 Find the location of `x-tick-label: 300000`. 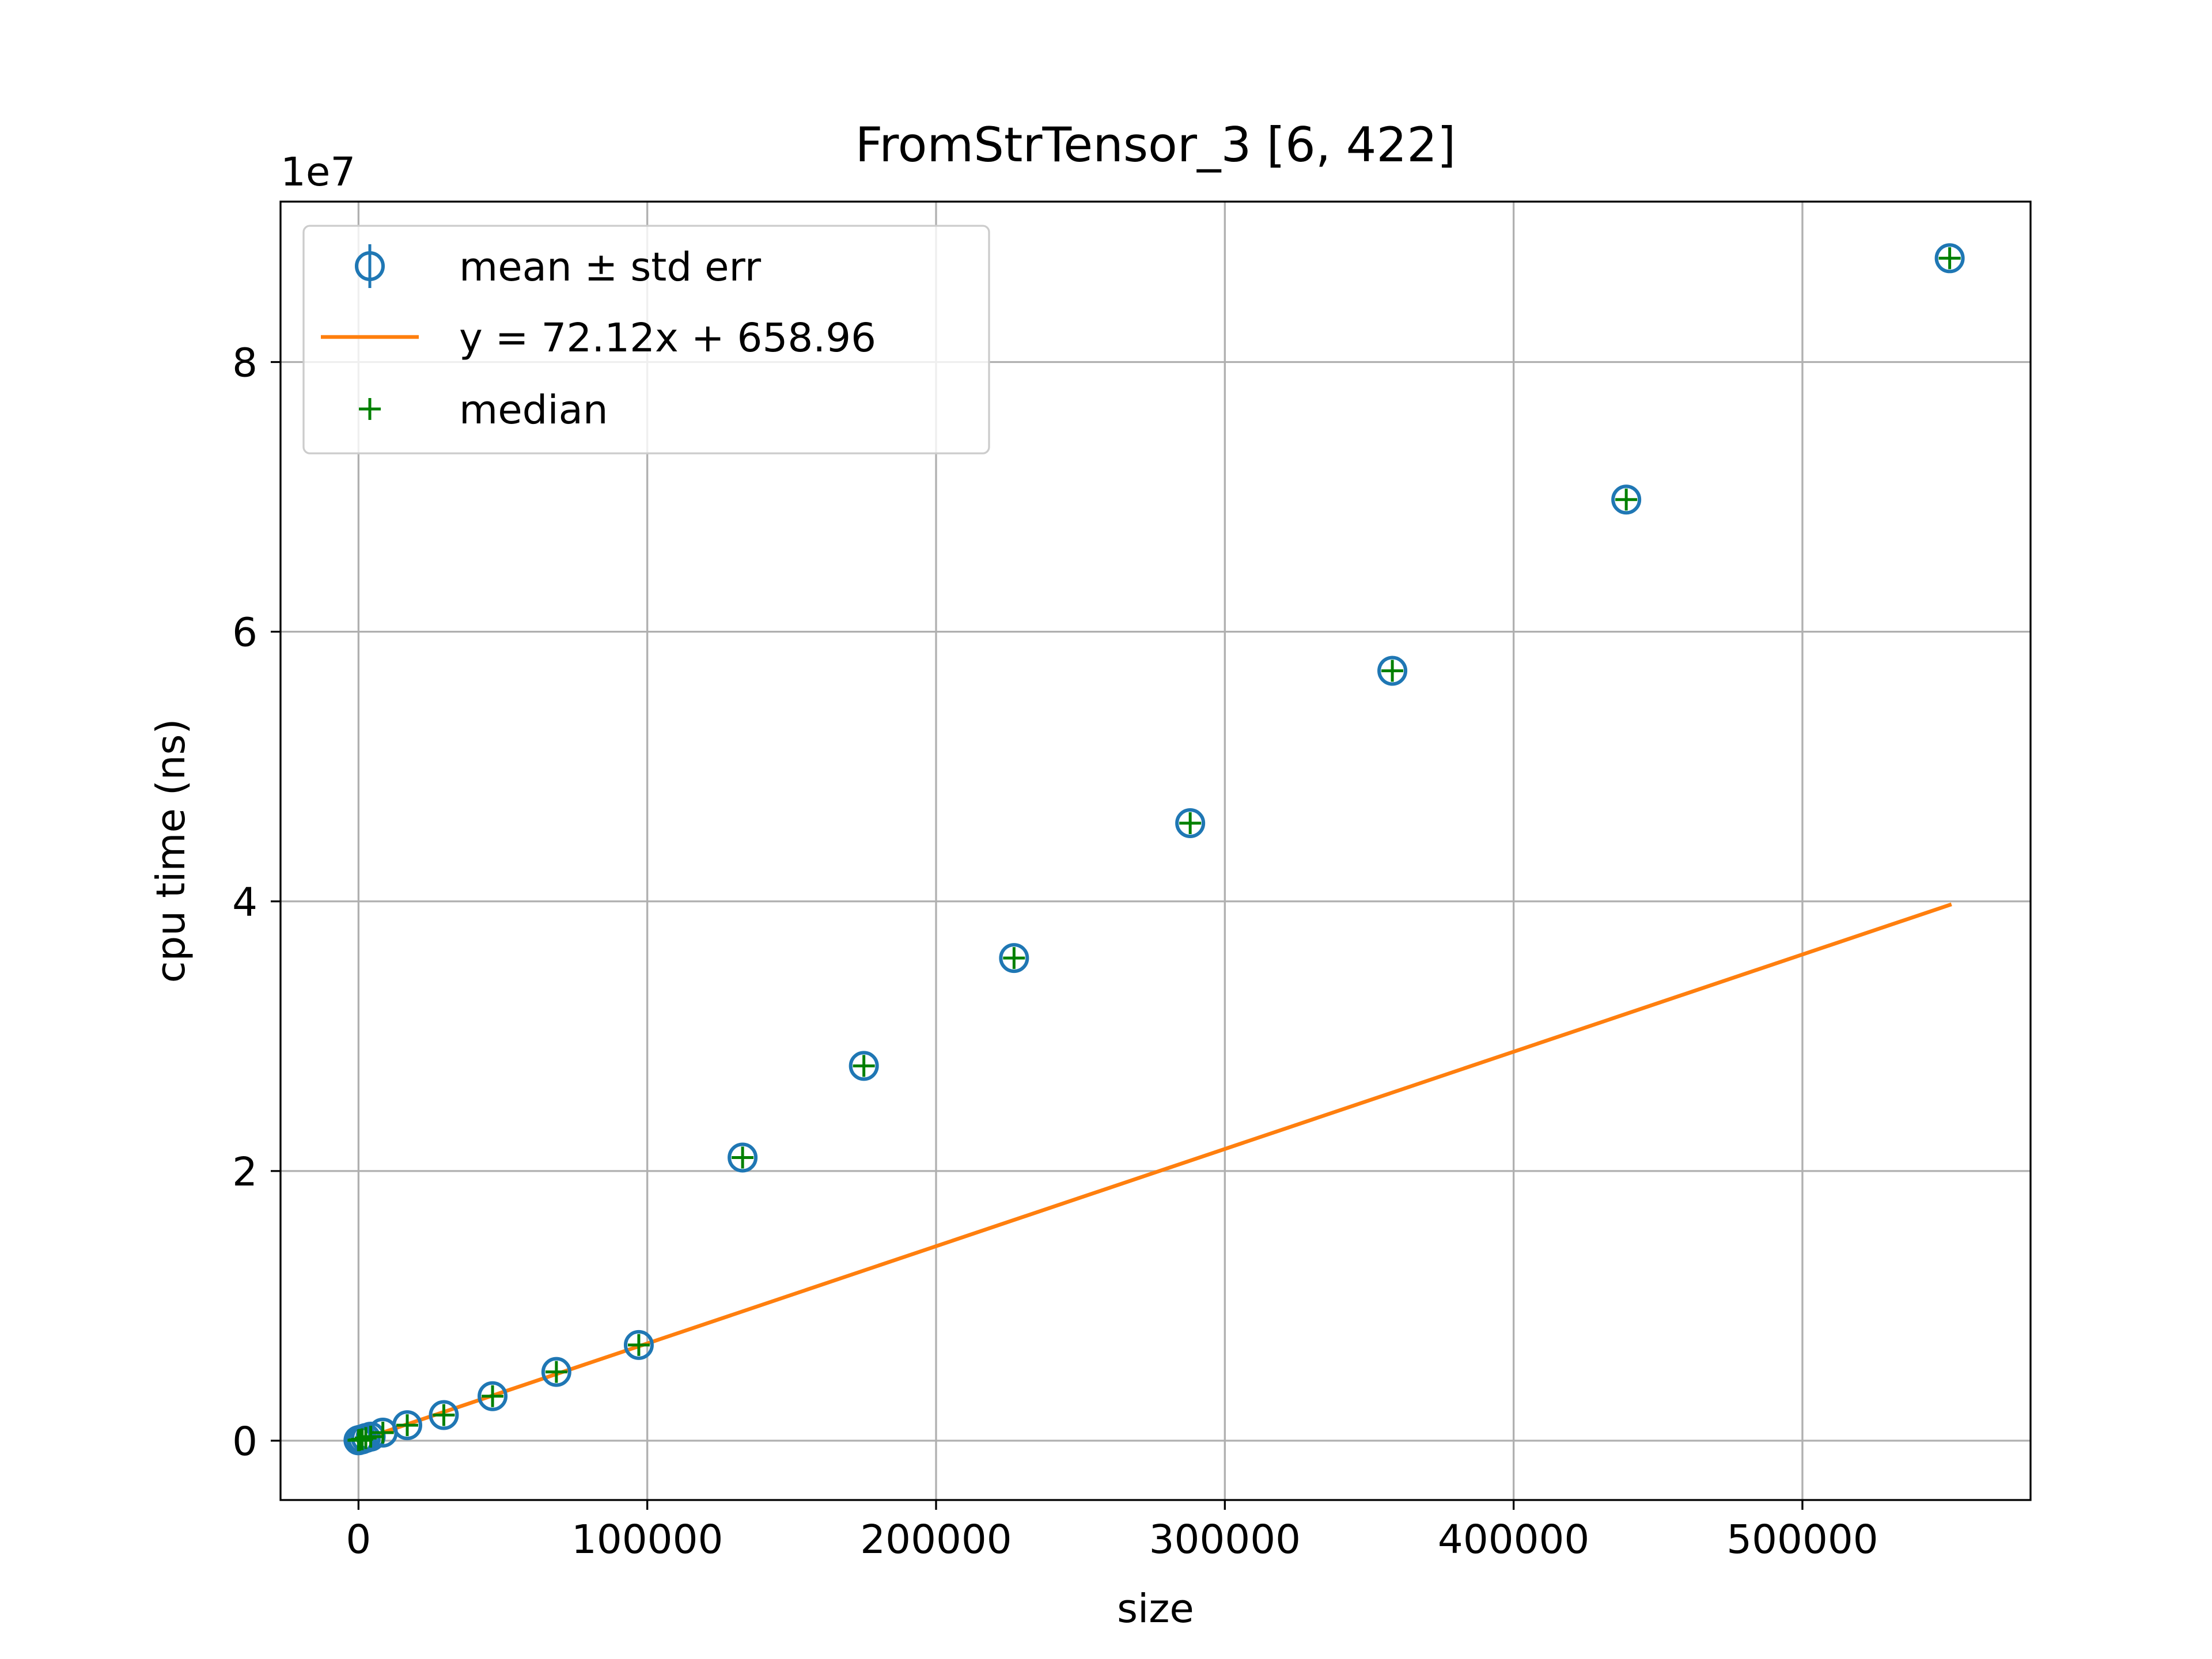

x-tick-label: 300000 is located at coordinates (1225, 1540).